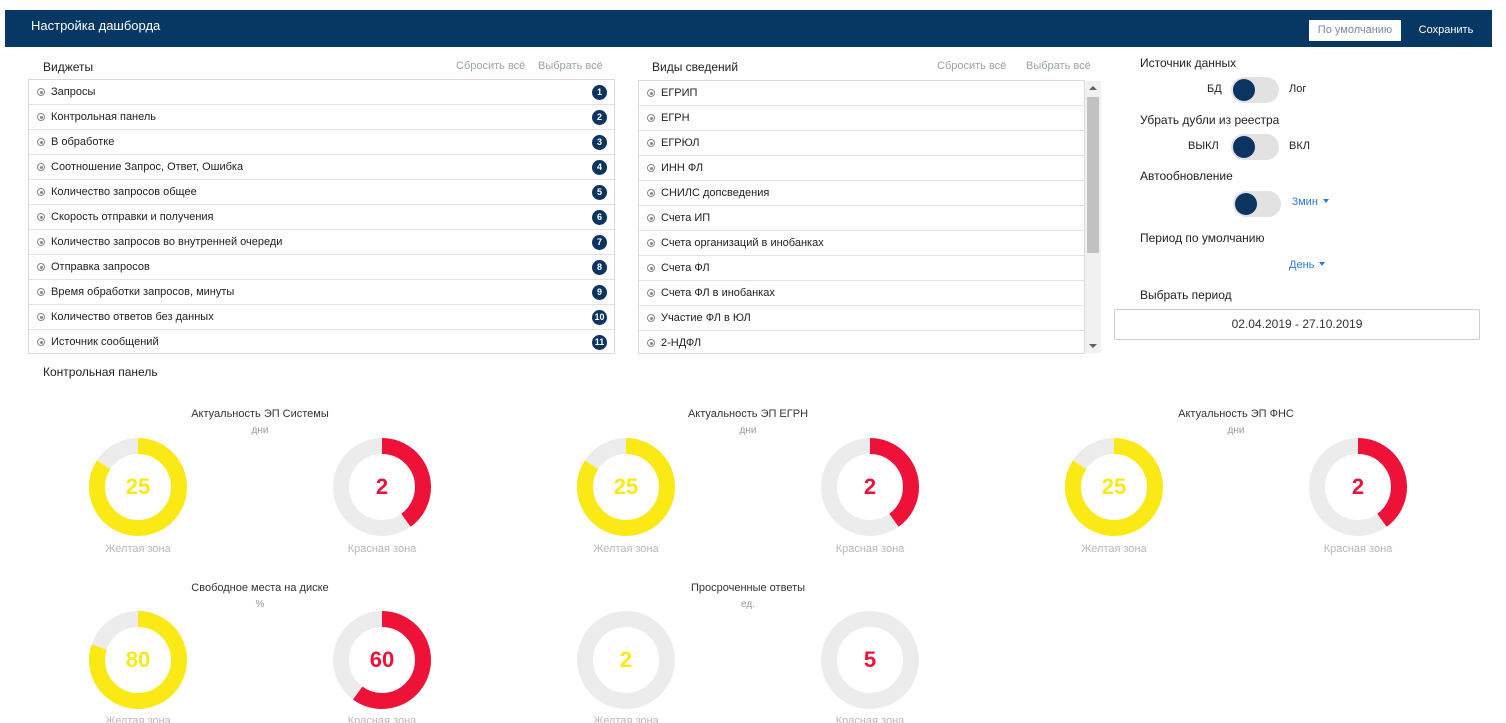 This screenshot has width=1506, height=723. I want to click on number-badge: 9, so click(599, 292).